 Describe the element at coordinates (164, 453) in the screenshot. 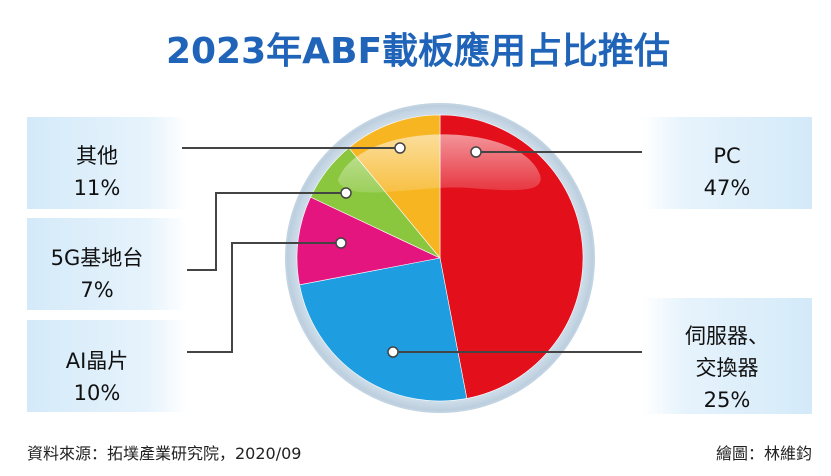

I see `source-note: 資料來源：拓墣產業研究院，2020/09` at that location.